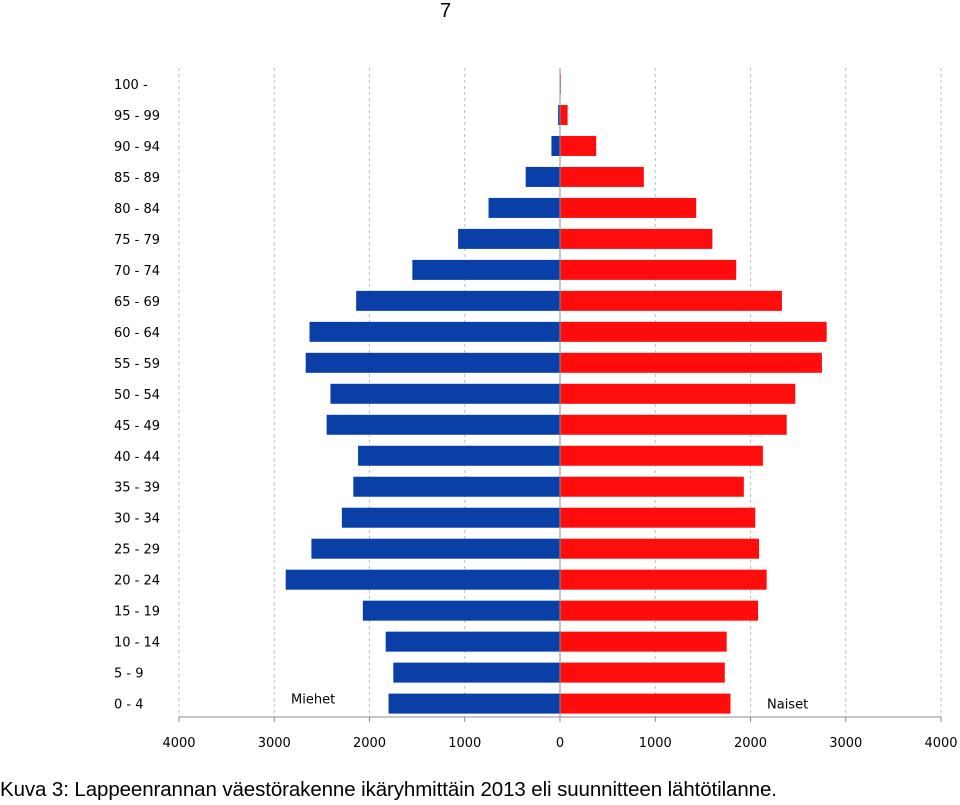 The width and height of the screenshot is (960, 805). I want to click on y-tick-label: 10 - 14, so click(137, 643).